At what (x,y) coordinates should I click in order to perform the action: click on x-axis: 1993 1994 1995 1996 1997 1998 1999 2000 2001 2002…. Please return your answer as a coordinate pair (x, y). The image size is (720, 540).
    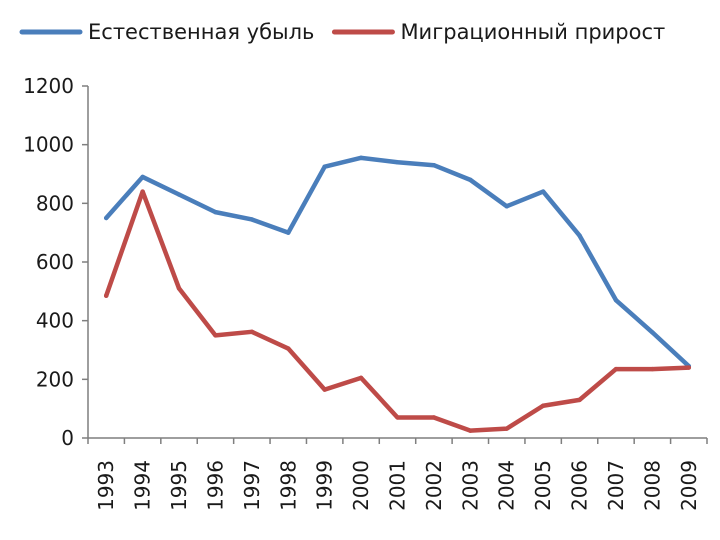
    Looking at the image, I should click on (397, 474).